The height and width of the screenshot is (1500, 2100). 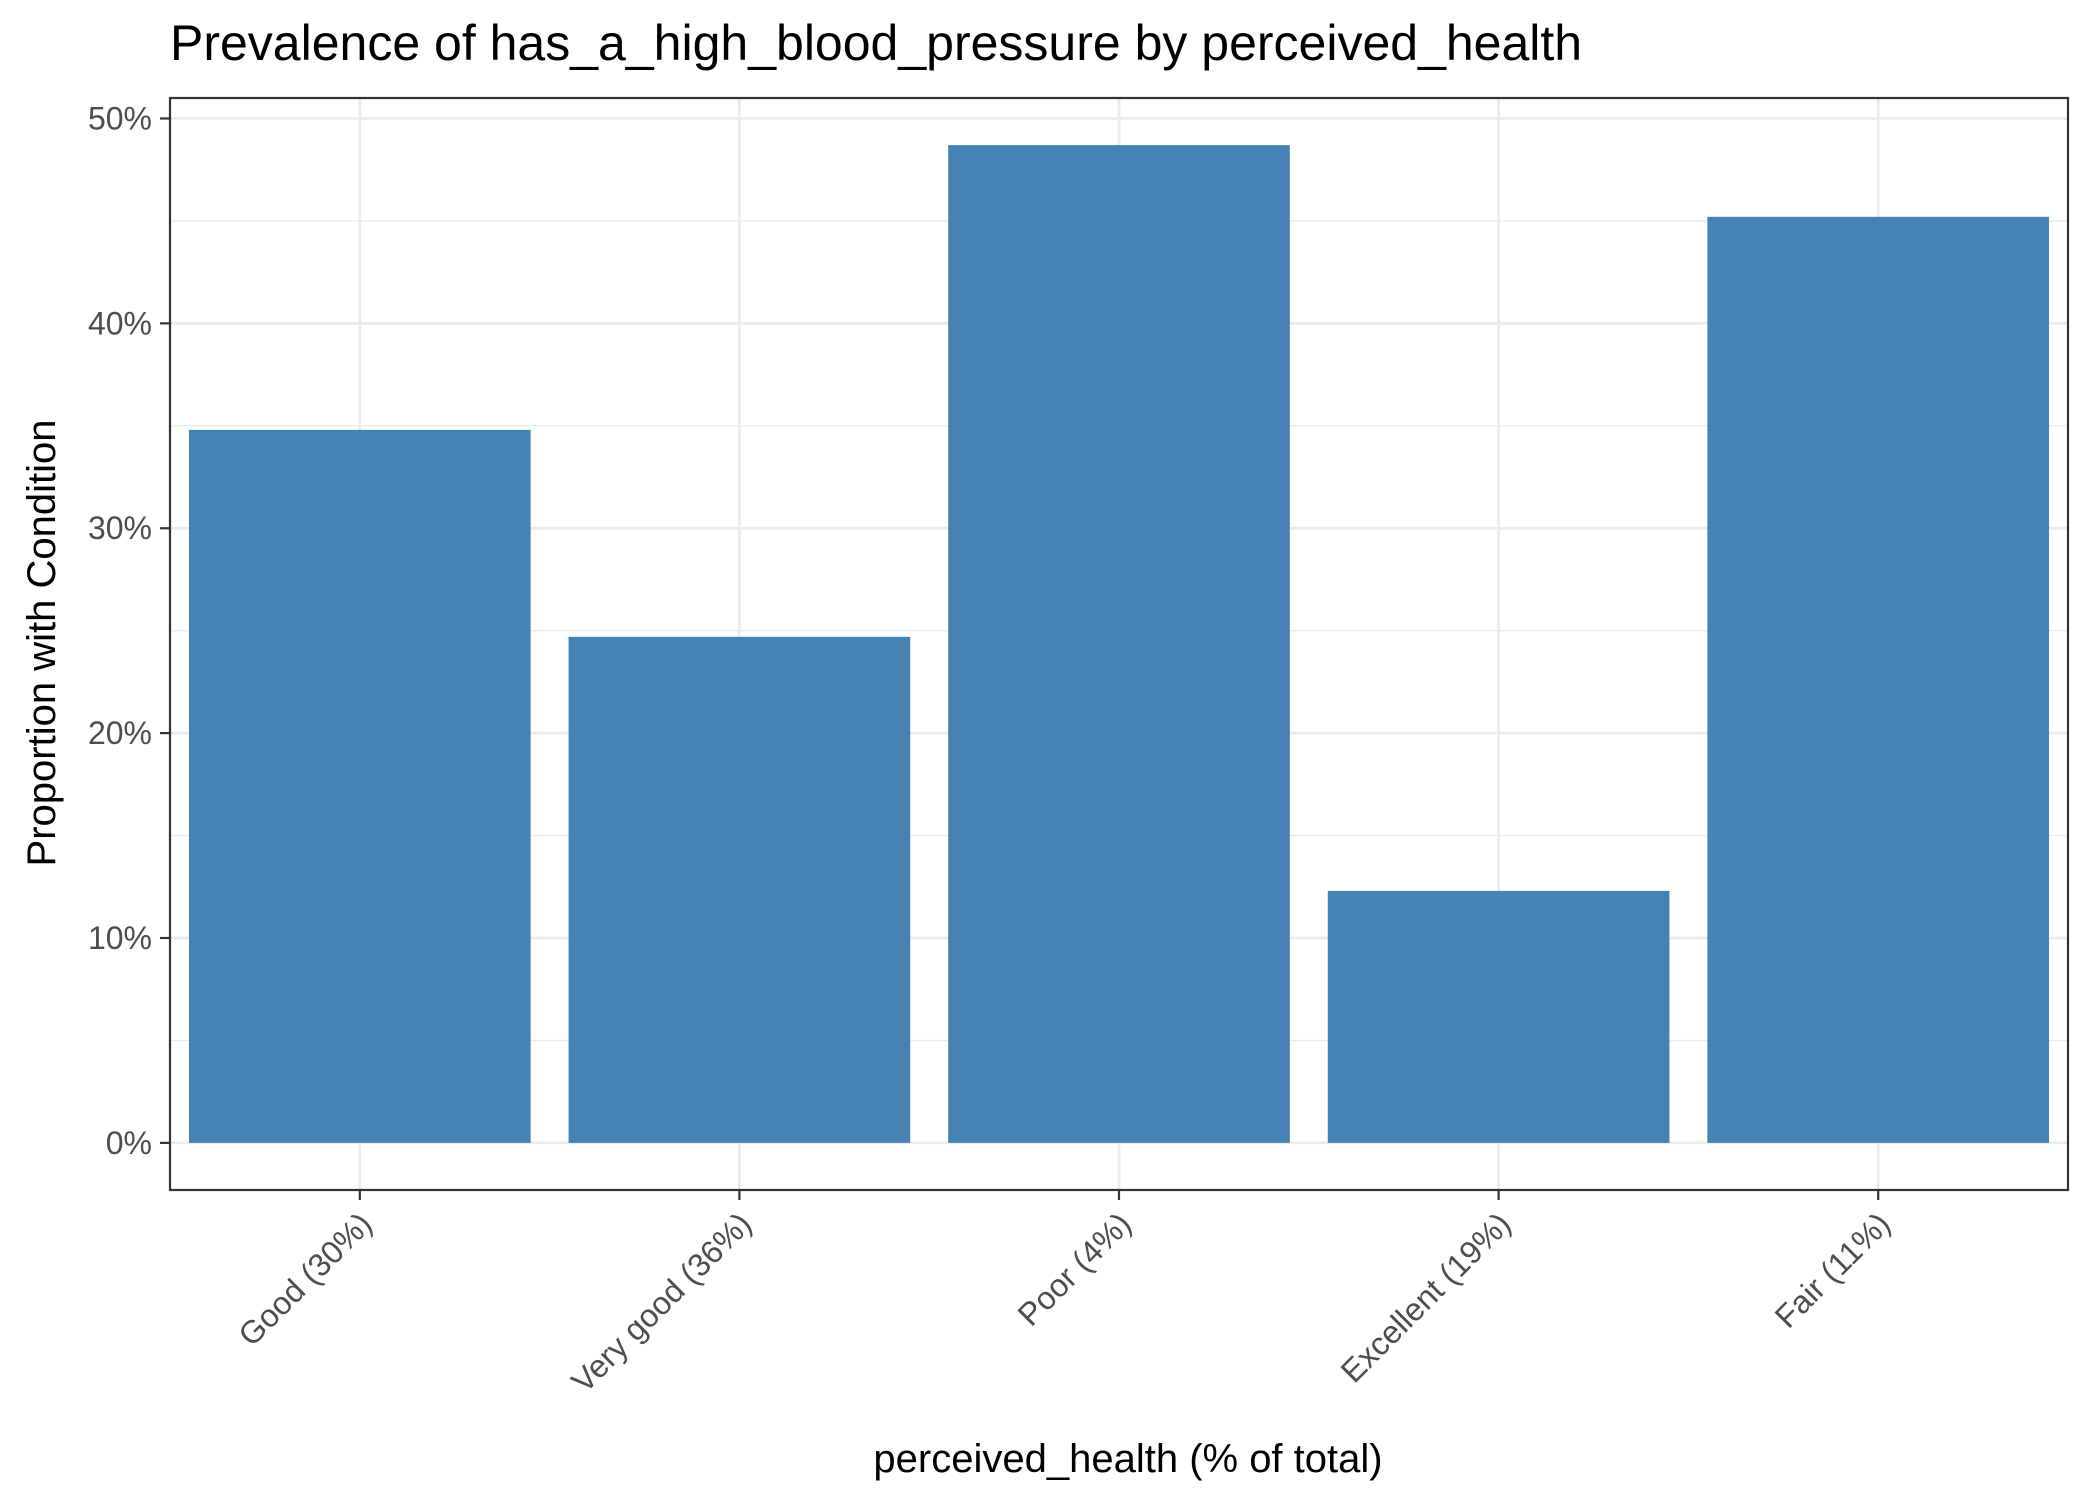 What do you see at coordinates (1074, 1268) in the screenshot?
I see `x-tick-label: Poor (4%)` at bounding box center [1074, 1268].